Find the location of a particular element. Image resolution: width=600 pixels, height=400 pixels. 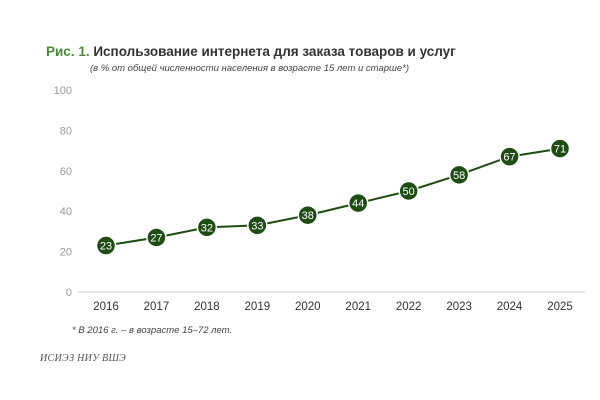

data-label: 38 is located at coordinates (308, 216).